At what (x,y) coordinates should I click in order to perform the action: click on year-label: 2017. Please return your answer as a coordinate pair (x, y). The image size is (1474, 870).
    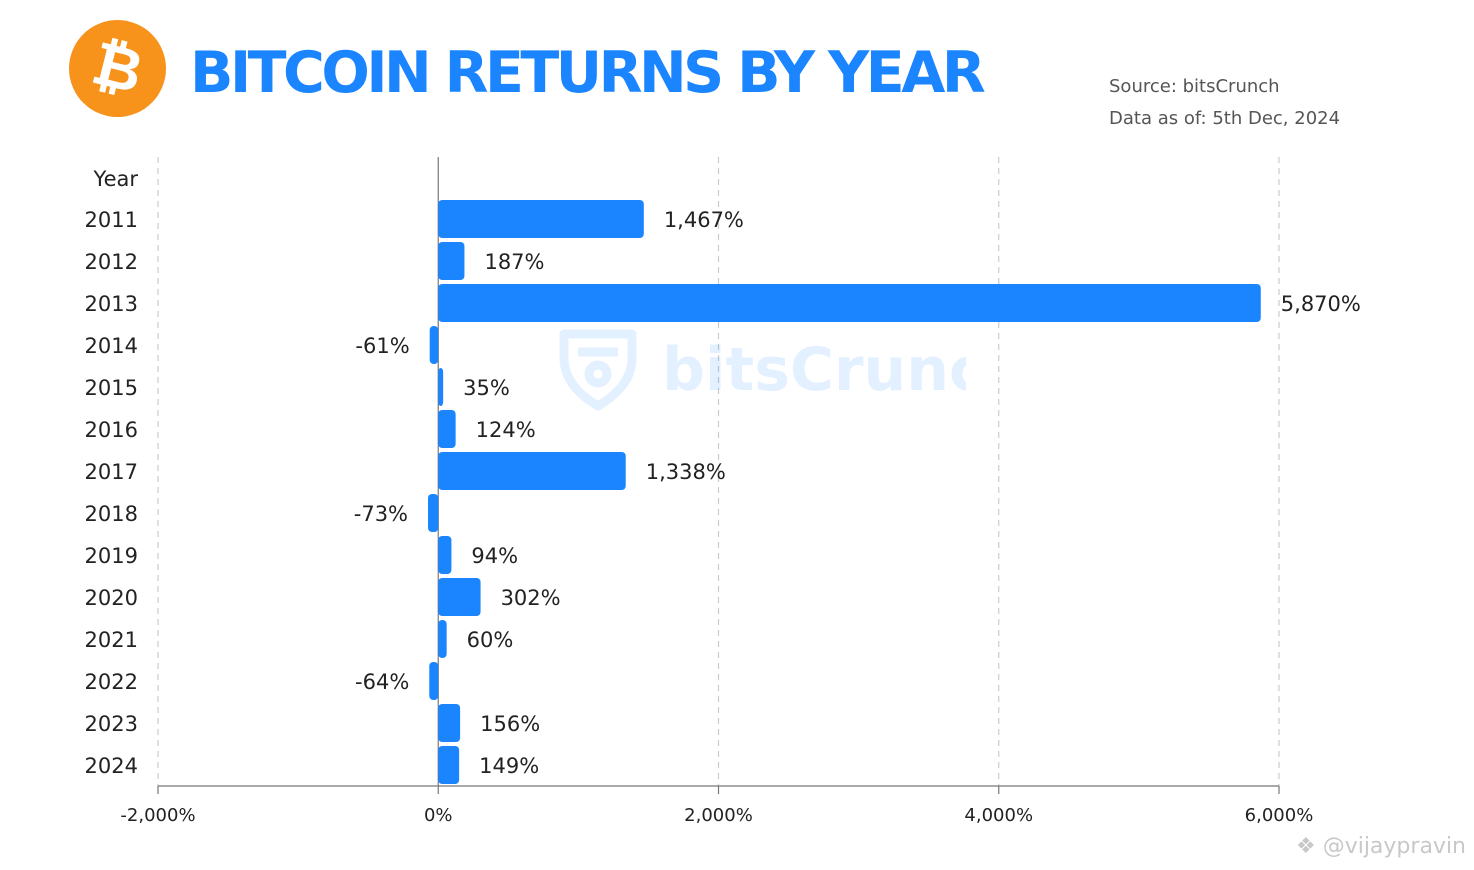
    Looking at the image, I should click on (111, 472).